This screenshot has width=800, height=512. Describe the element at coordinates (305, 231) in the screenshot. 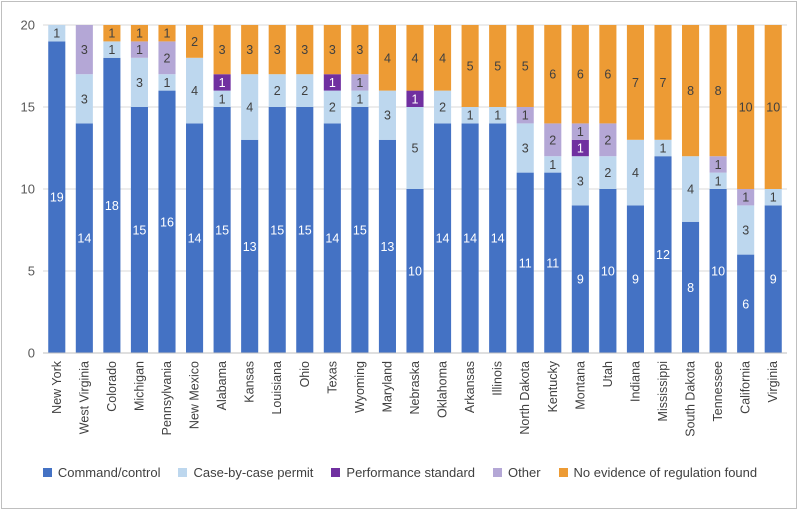

I see `data-label: 15` at that location.